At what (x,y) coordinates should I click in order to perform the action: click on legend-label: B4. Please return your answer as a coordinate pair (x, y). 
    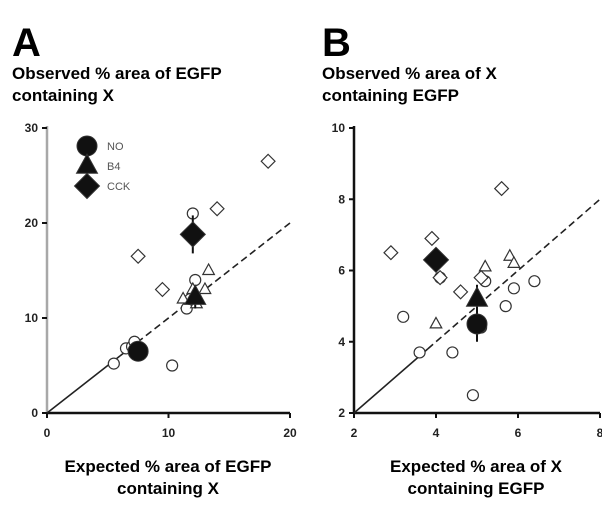
    Looking at the image, I should click on (113, 167).